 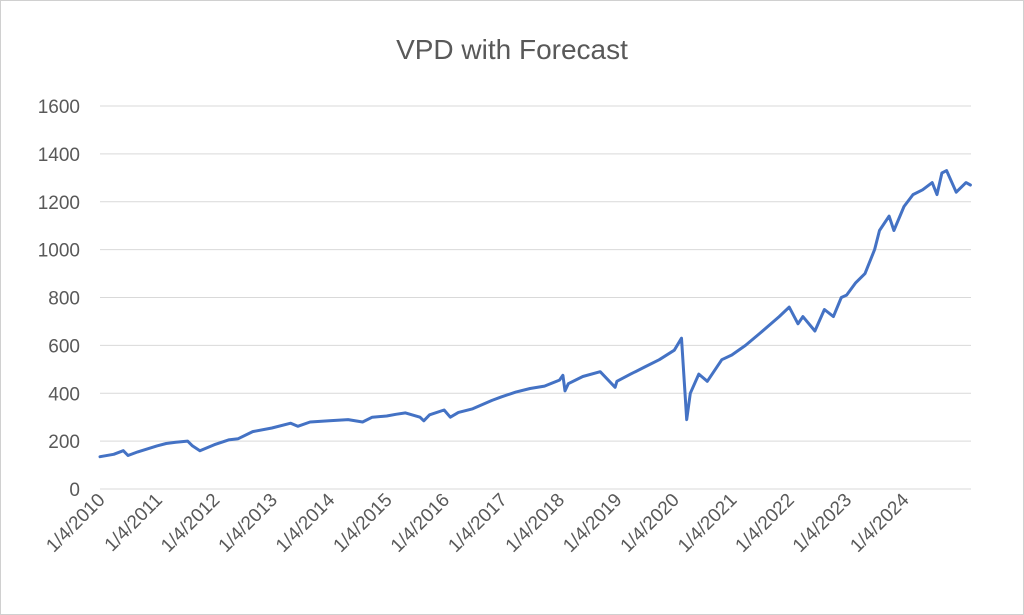 I want to click on x-tick-label: 1/4/2019, so click(x=592, y=523).